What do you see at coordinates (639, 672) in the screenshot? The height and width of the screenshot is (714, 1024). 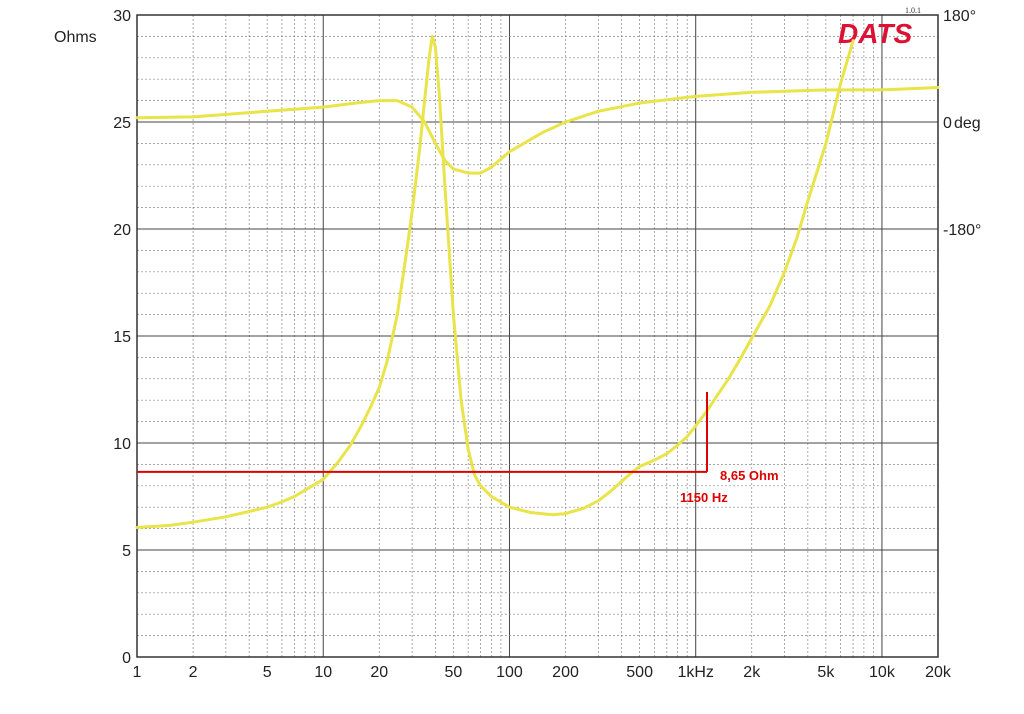 I see `x-tick-label: 500` at bounding box center [639, 672].